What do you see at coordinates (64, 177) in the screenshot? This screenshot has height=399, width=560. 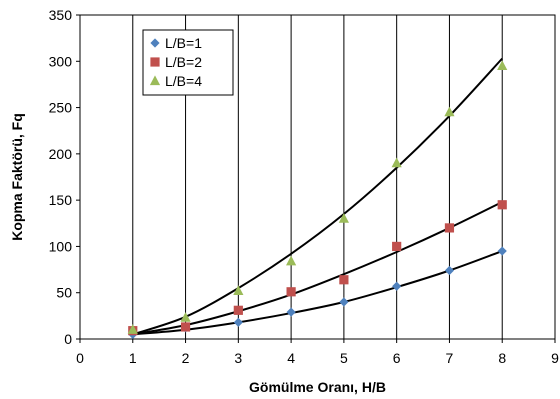 I see `y-axis-ticks: 0 50 100 150 200 250 300 350` at bounding box center [64, 177].